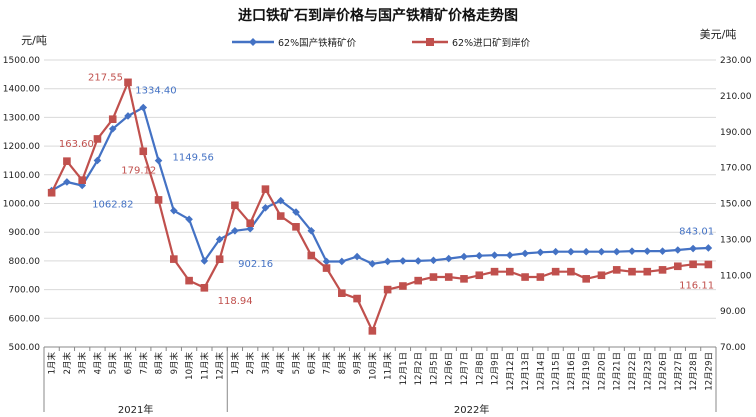 The width and height of the screenshot is (756, 417). I want to click on left-tick-label: 1100.00, so click(21, 176).